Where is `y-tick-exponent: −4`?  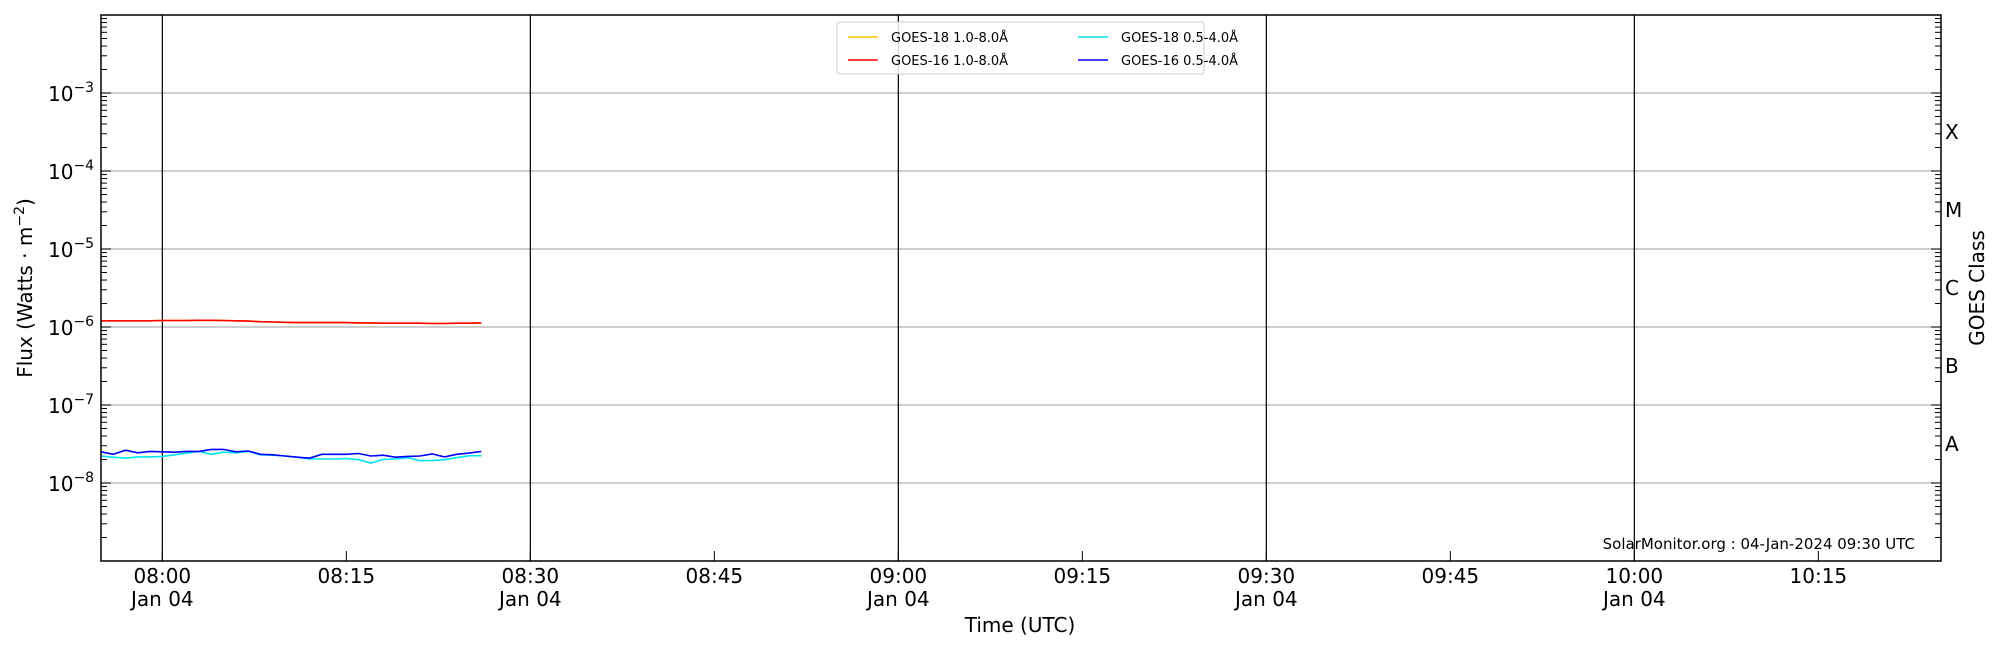
y-tick-exponent: −4 is located at coordinates (83, 166).